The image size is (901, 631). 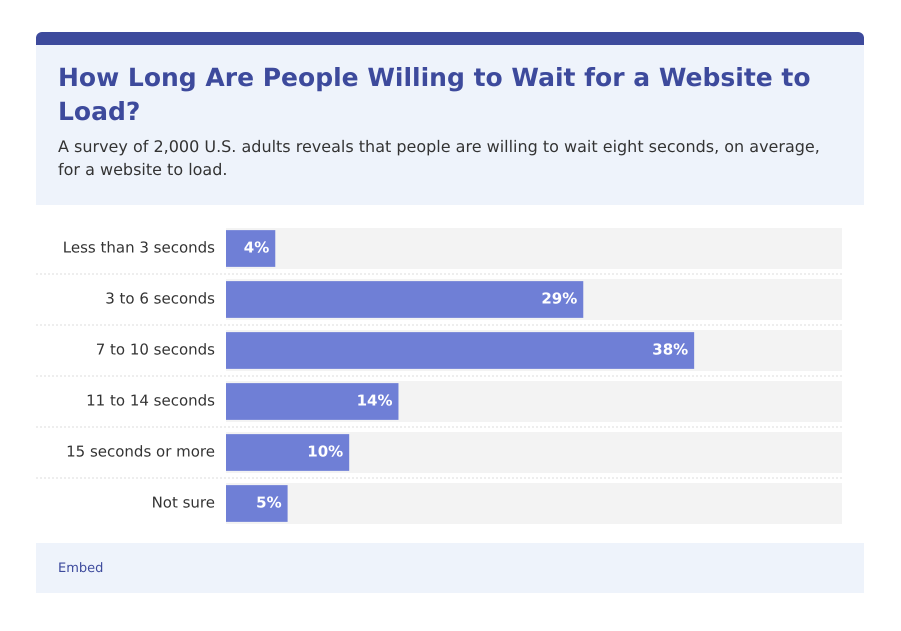 I want to click on data-label: 10%, so click(x=325, y=451).